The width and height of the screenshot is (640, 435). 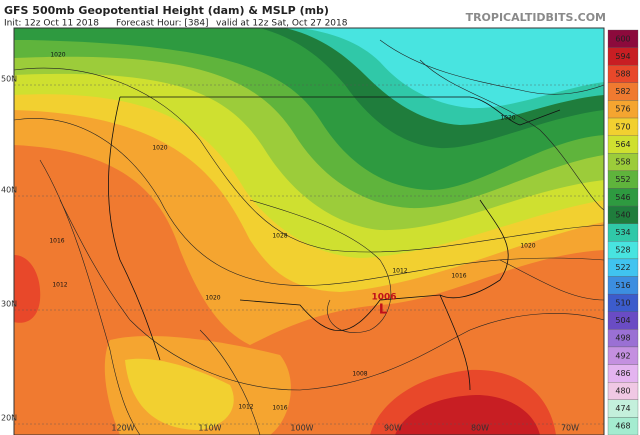 What do you see at coordinates (622, 408) in the screenshot?
I see `colorbar-label: 474` at bounding box center [622, 408].